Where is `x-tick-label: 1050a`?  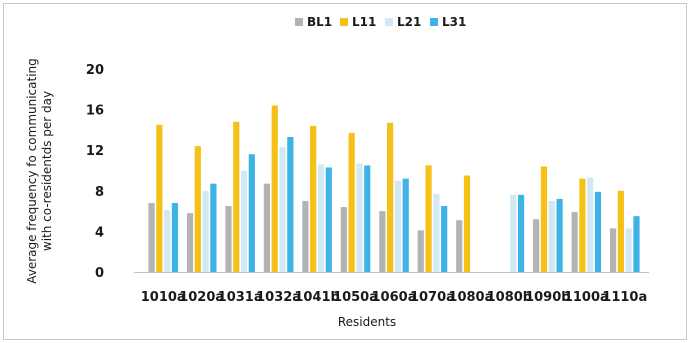
x-tick-label: 1050a is located at coordinates (355, 297).